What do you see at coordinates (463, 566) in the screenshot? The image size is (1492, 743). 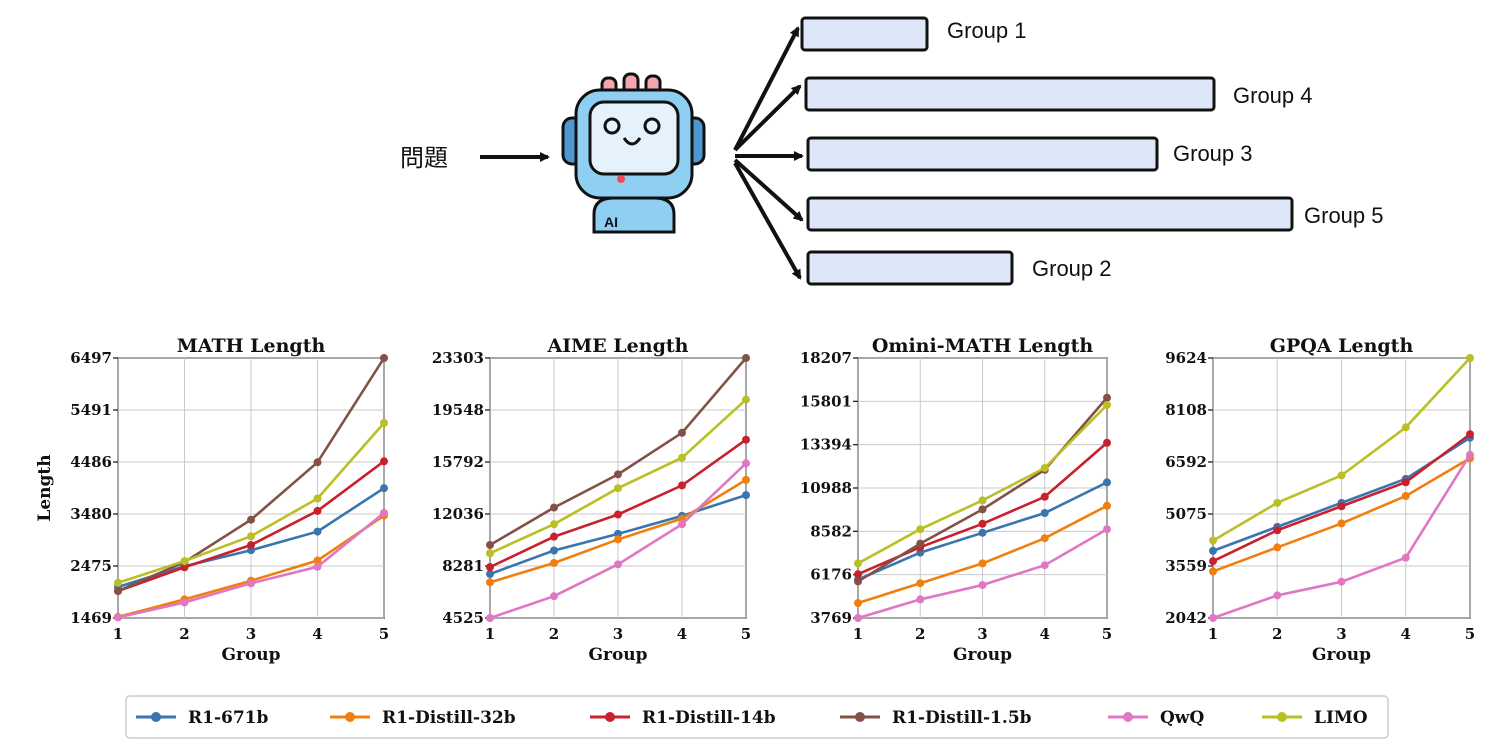 I see `y-tick-label: 8281` at bounding box center [463, 566].